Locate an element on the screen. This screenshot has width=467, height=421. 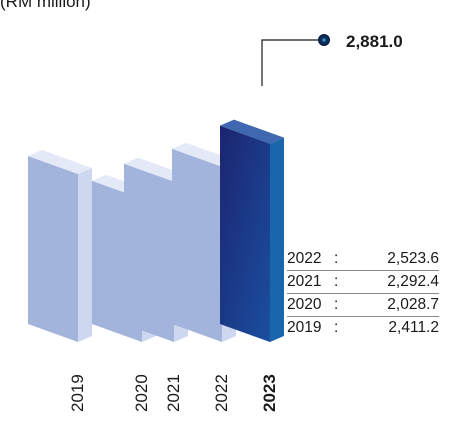
highlight-value-label: 2,881.0 is located at coordinates (374, 41).